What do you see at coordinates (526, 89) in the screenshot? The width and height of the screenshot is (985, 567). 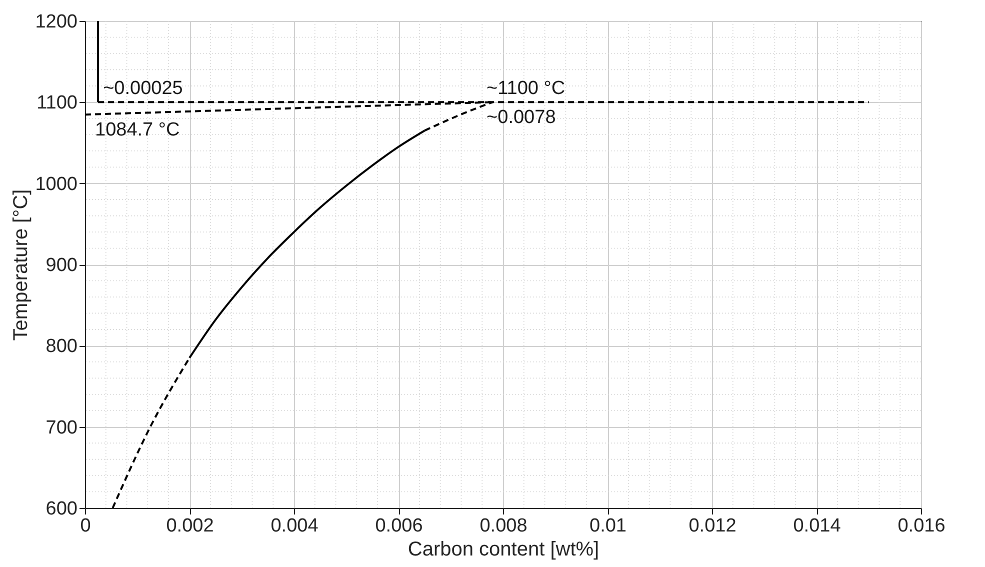 I see `annotation: ~1100 °C` at bounding box center [526, 89].